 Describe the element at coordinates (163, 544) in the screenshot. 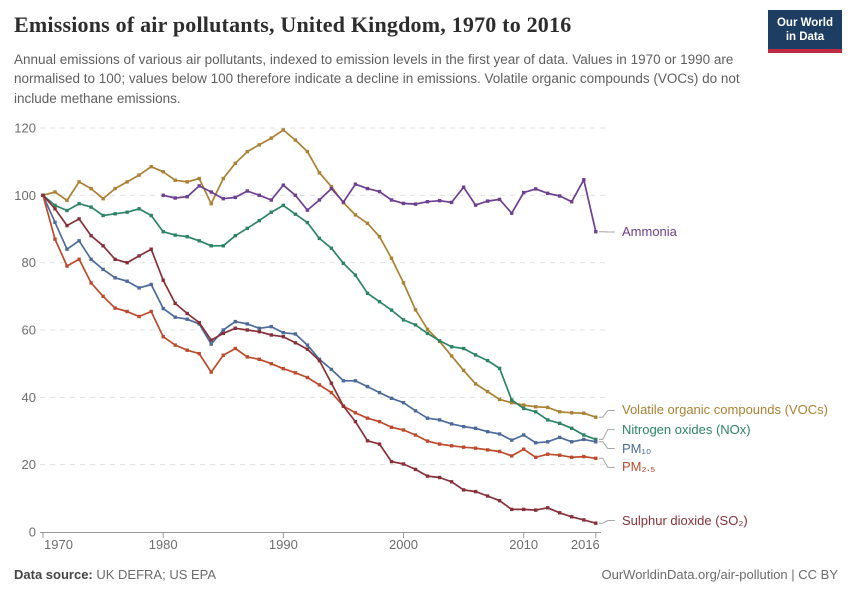

I see `x-tick-label-1980: 1980` at that location.